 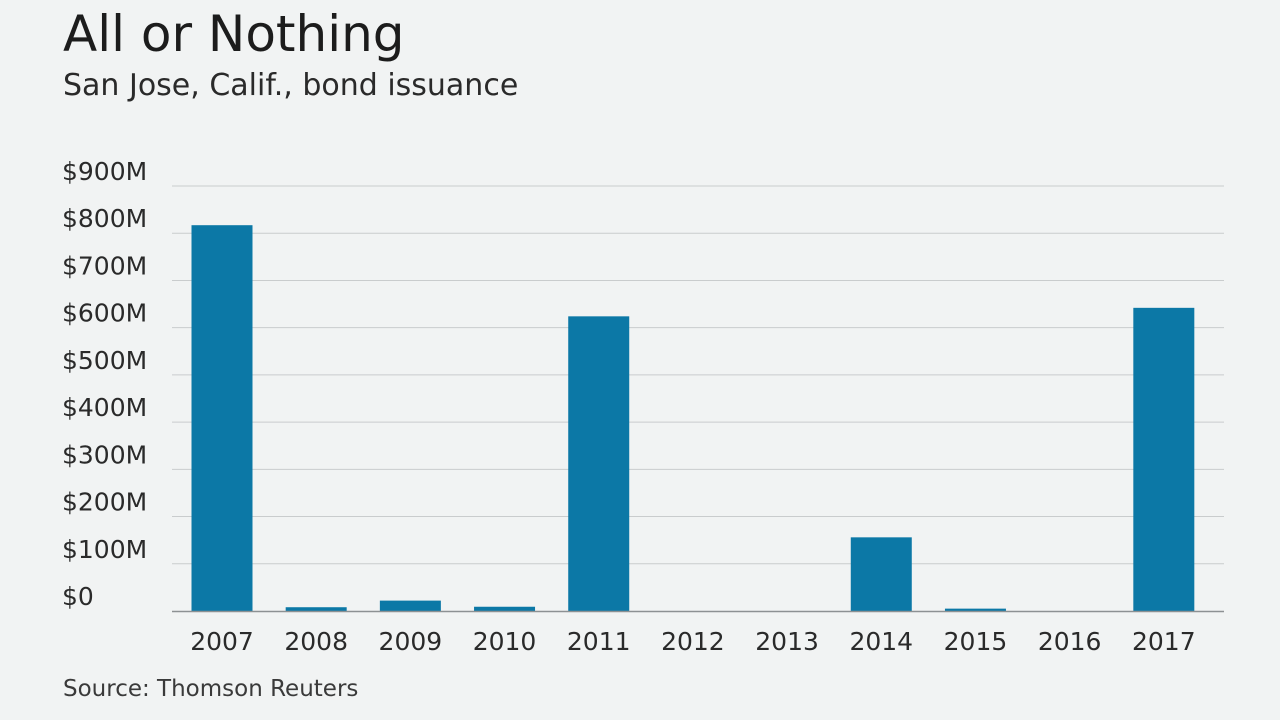 I want to click on x-tick-label: 2017, so click(x=1164, y=641).